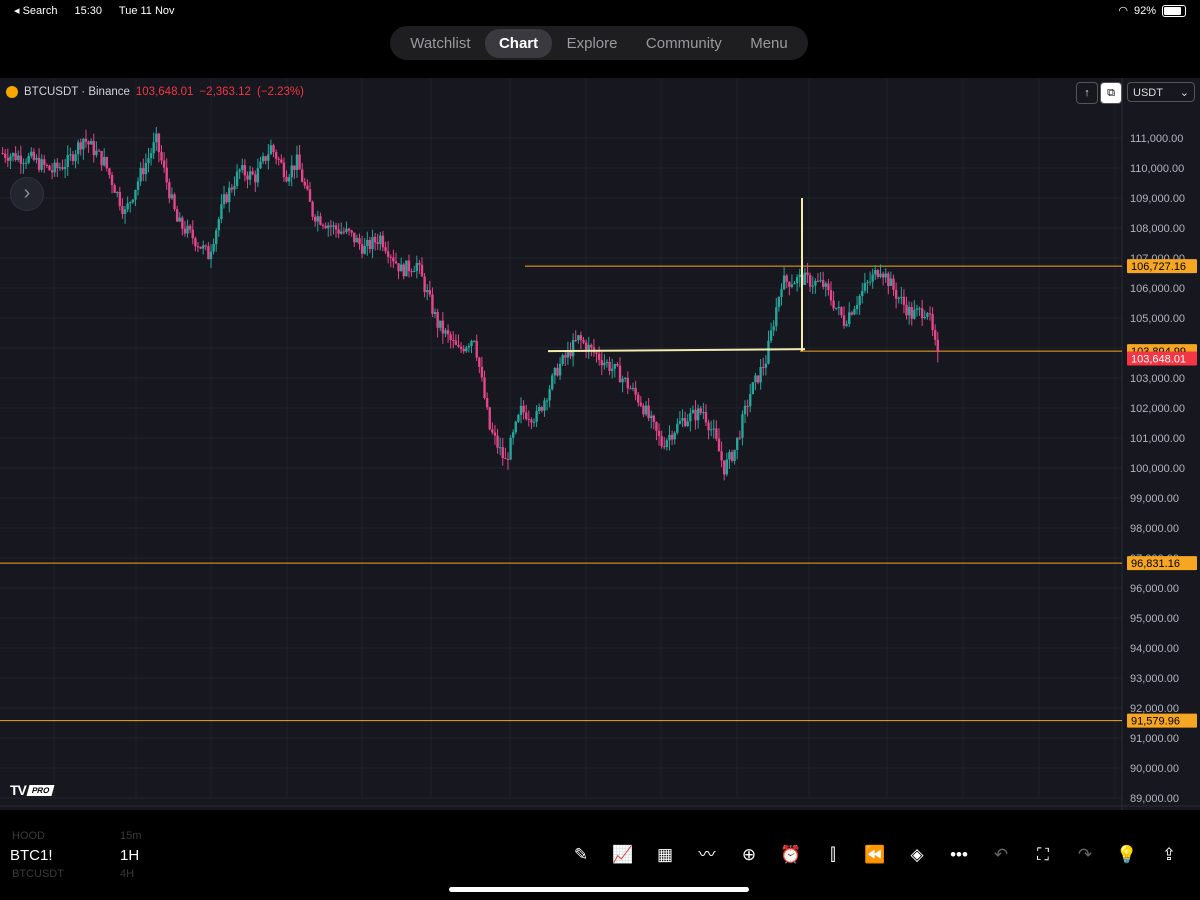  I want to click on timeframe-picker: 1H, so click(130, 855).